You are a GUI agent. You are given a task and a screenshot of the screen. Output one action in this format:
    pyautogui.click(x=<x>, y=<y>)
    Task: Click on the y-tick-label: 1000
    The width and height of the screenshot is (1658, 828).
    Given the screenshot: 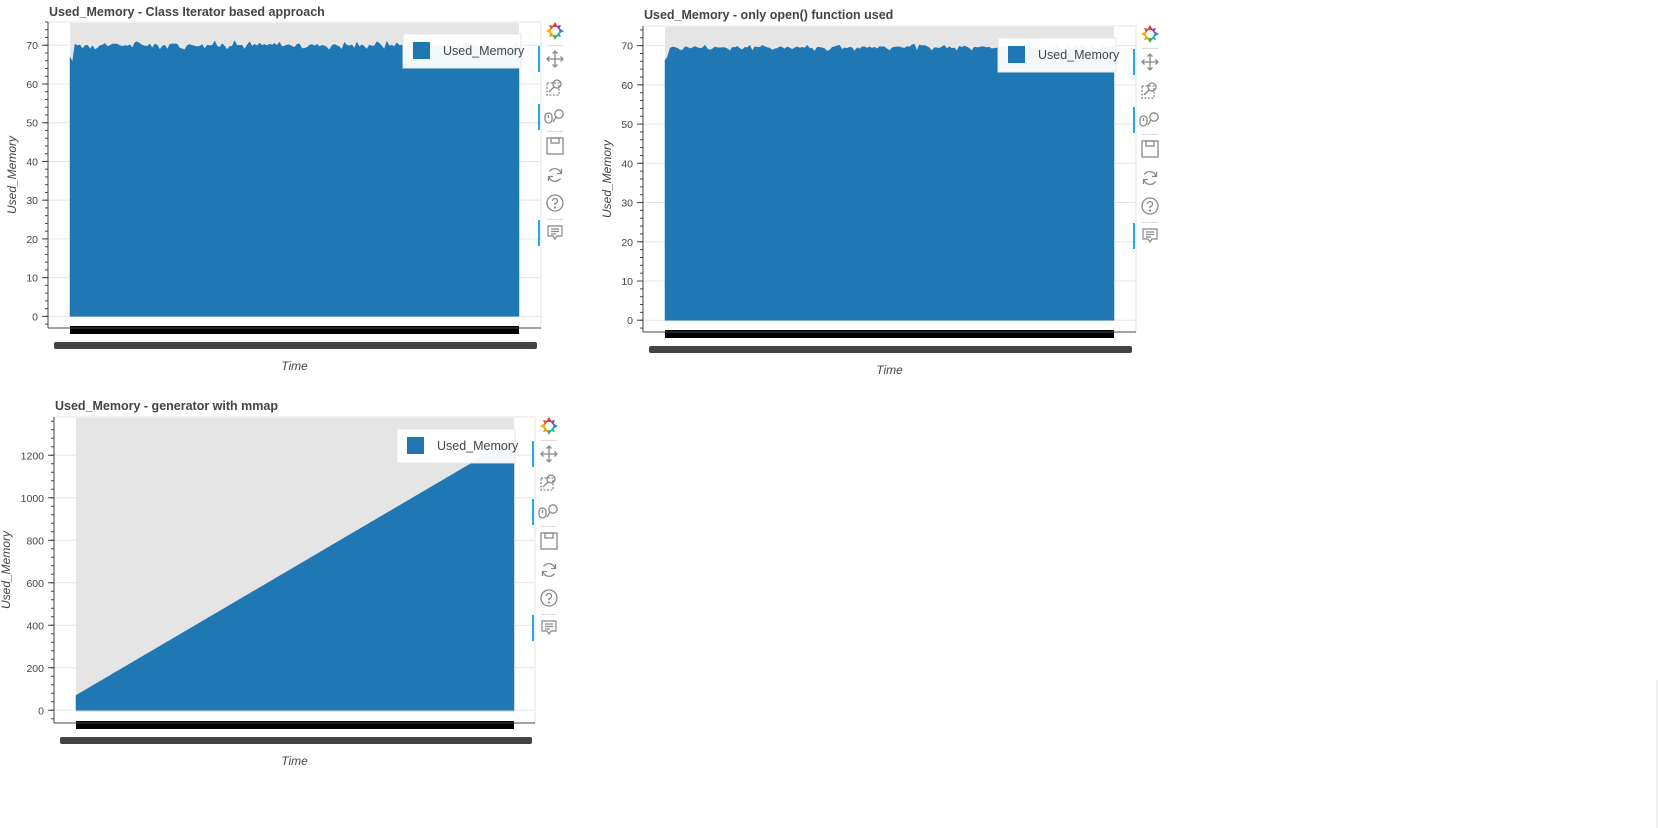 What is the action you would take?
    pyautogui.click(x=33, y=499)
    